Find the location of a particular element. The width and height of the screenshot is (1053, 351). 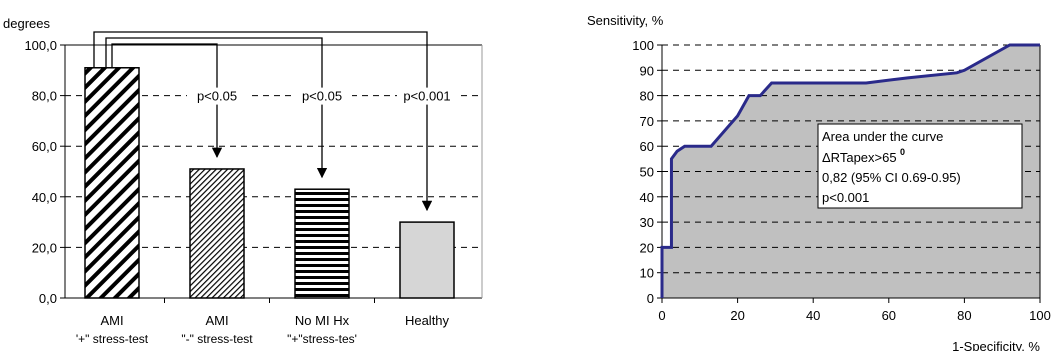

y-tick-label: 100,0 is located at coordinates (40, 45).